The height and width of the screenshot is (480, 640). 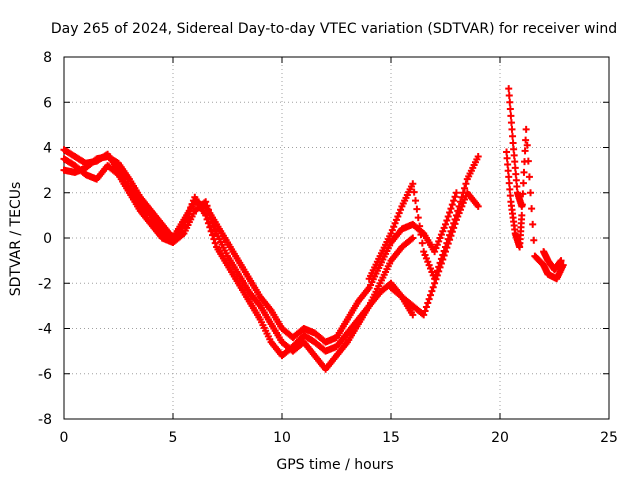 I want to click on y-tick-label: -4, so click(x=45, y=330).